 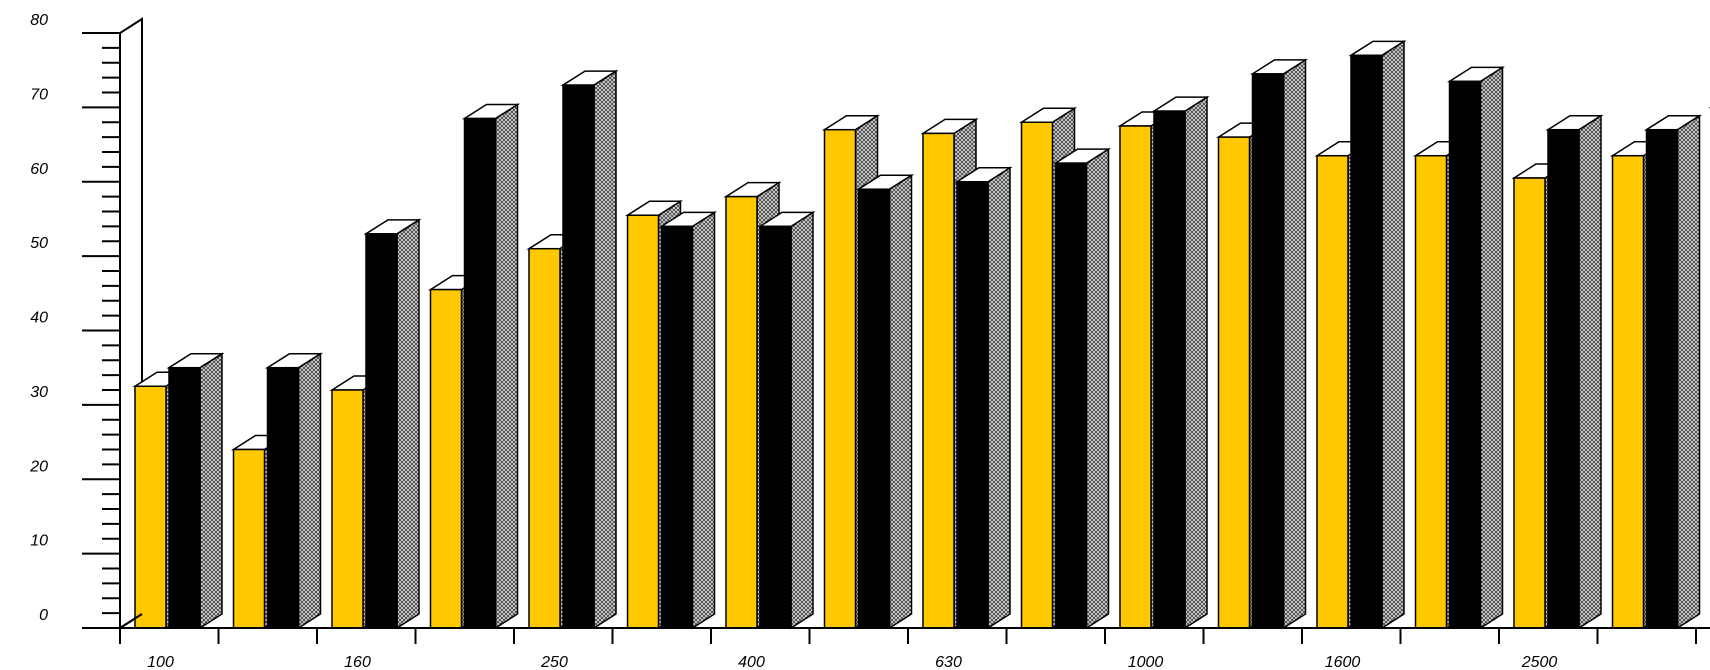 I want to click on y-tick-label: 20, so click(x=38, y=466).